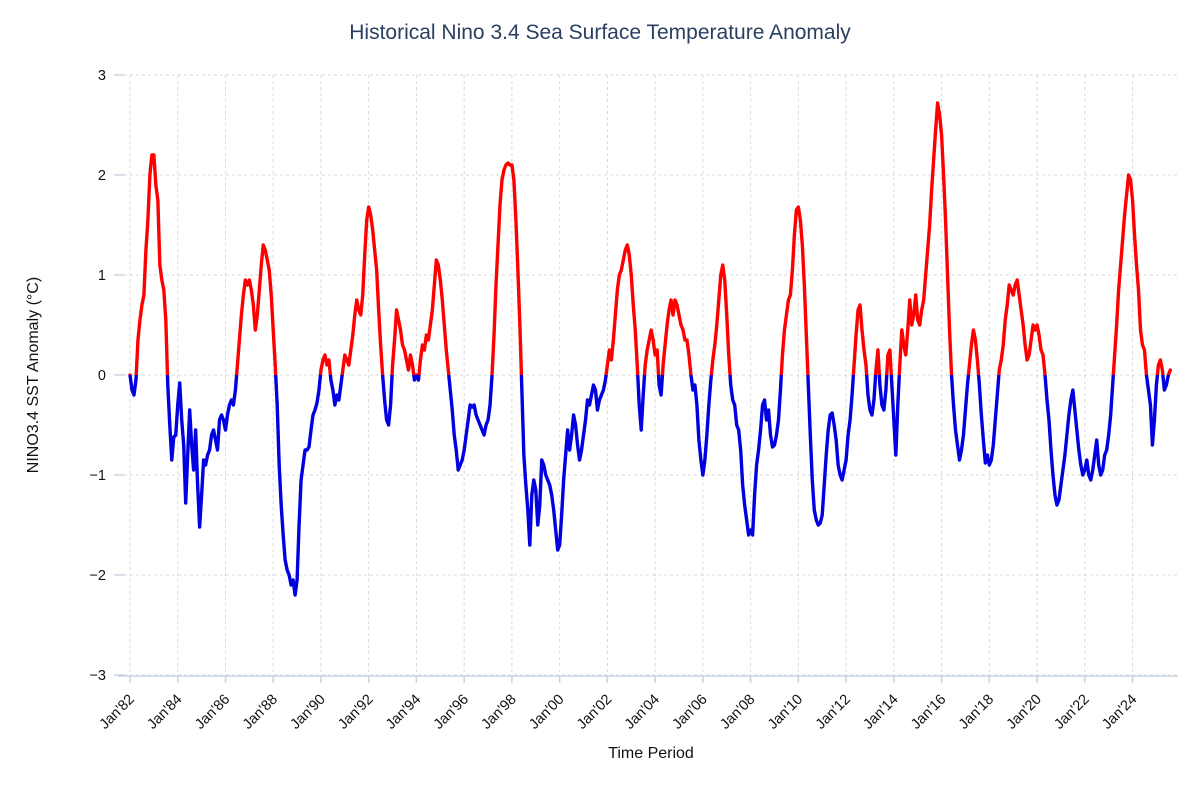 This screenshot has height=800, width=1200. Describe the element at coordinates (689, 712) in the screenshot. I see `x-tick-label: Jan'06` at that location.